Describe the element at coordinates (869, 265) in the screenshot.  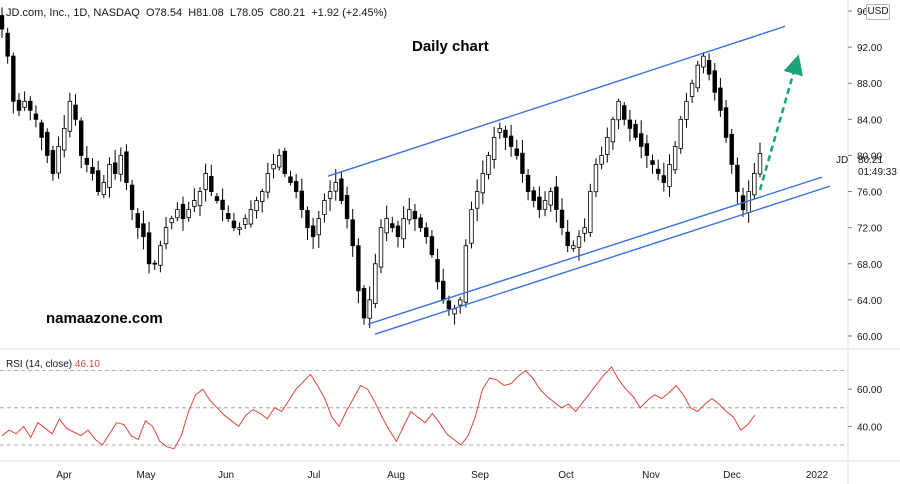
I see `price-tick-label: 68.00` at that location.